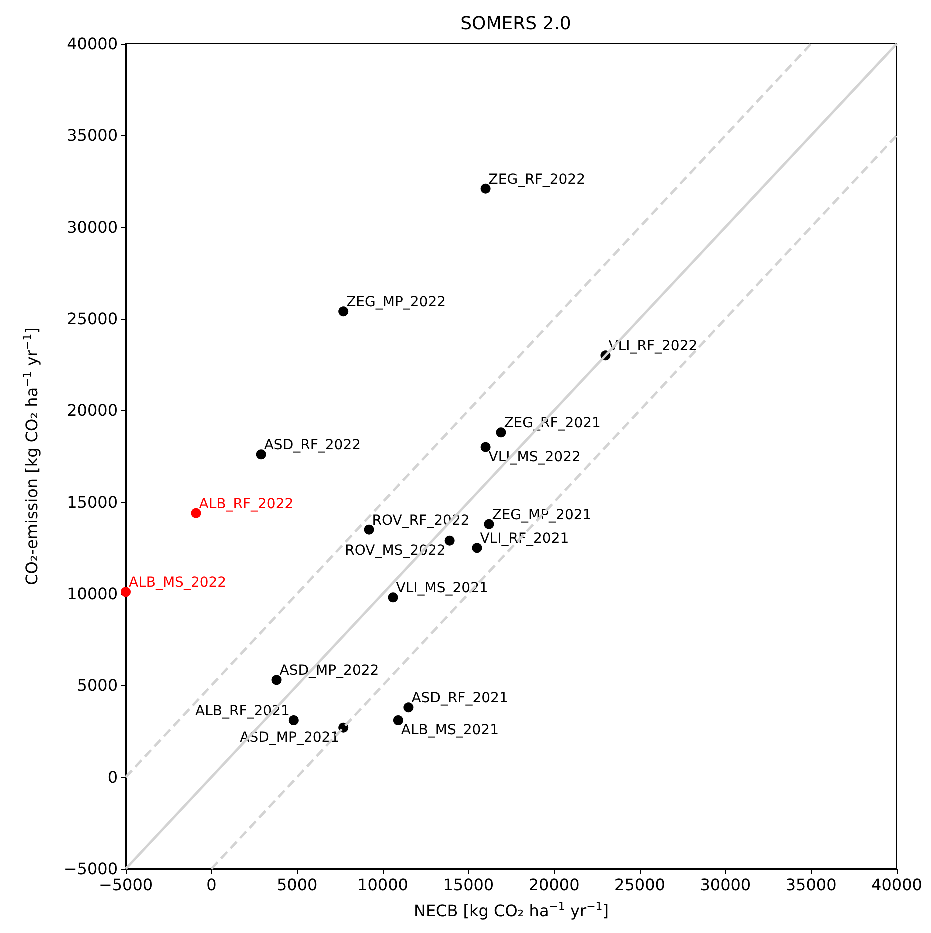 The height and width of the screenshot is (933, 931). What do you see at coordinates (97, 686) in the screenshot?
I see `y-tick-label: 5000` at bounding box center [97, 686].